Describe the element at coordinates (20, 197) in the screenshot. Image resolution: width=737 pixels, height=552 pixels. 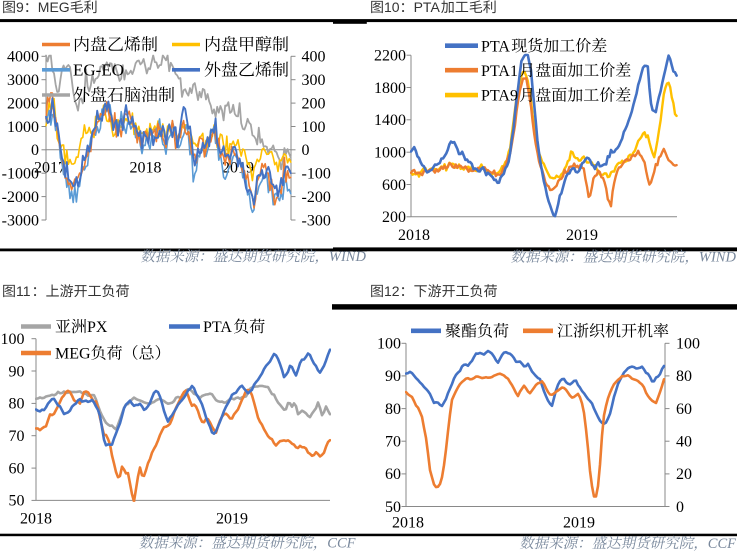
I see `svg-text: -2000` at that location.